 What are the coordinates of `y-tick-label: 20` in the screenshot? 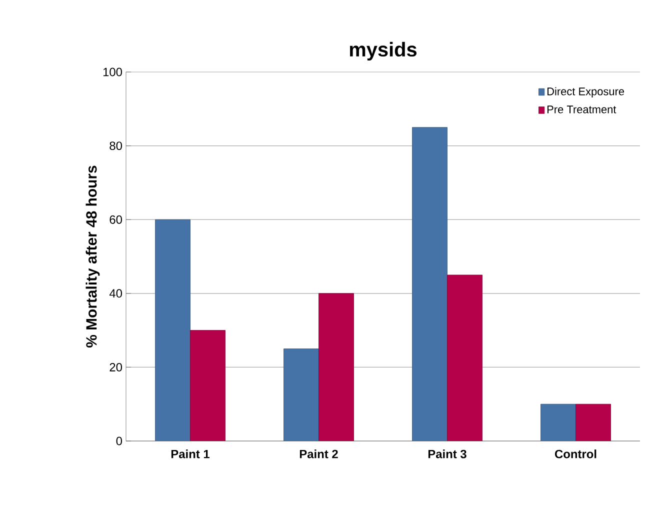 It's located at (116, 367).